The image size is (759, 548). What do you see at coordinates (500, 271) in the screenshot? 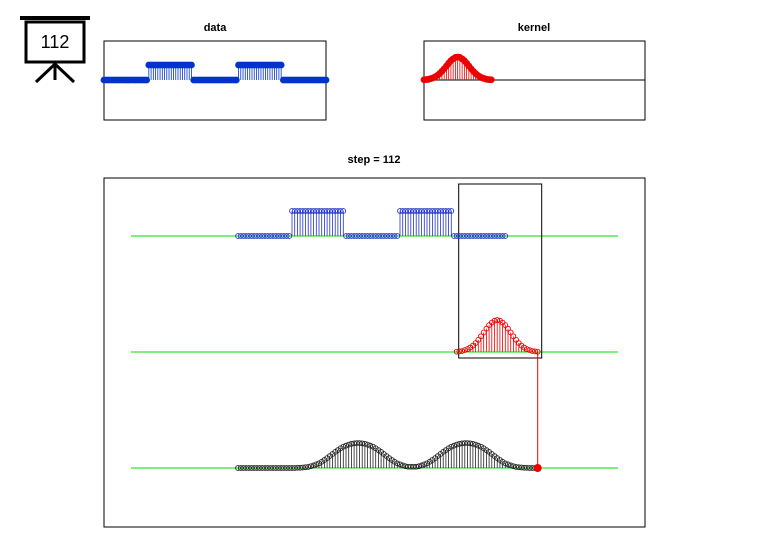
I see `kernel-window` at bounding box center [500, 271].